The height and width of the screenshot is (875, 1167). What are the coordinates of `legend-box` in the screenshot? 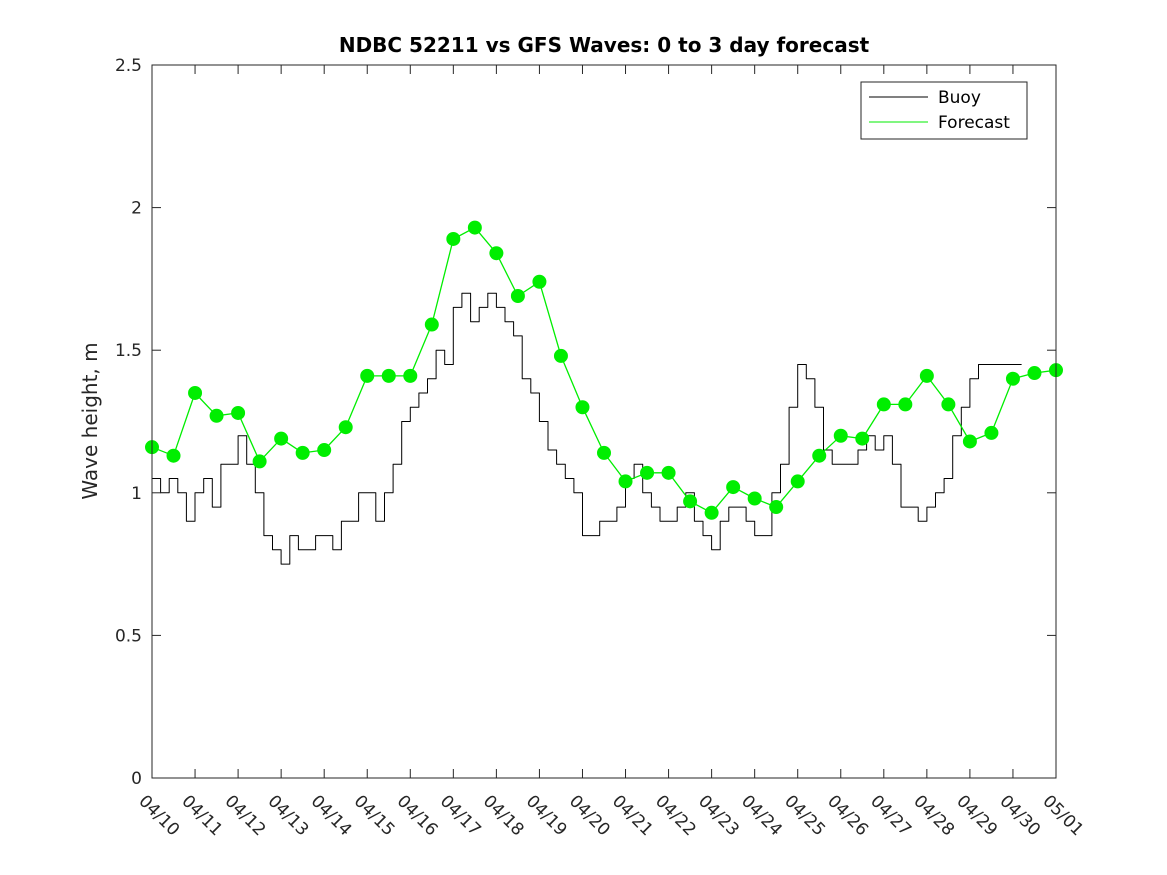 It's located at (944, 110).